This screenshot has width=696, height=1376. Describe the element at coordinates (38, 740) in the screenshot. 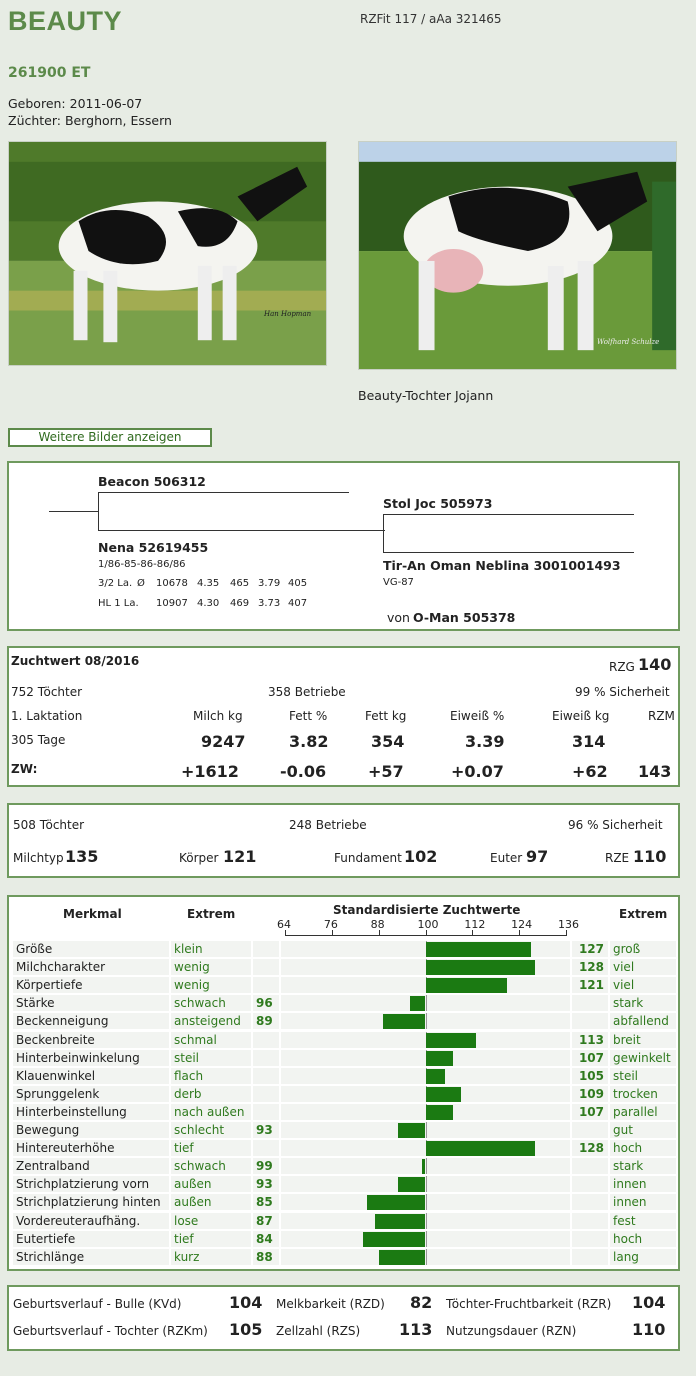

I see `row-305-label: 305 Tage` at that location.